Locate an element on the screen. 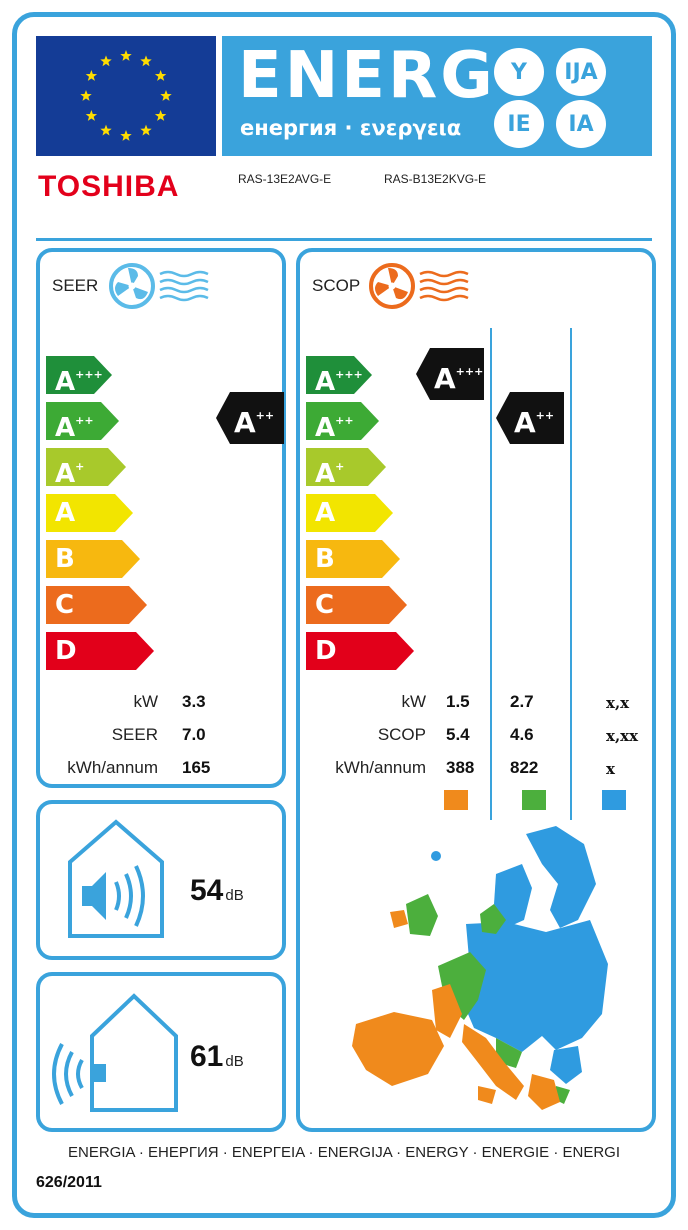 This screenshot has width=688, height=1230. seer-rating-pointer: A++ is located at coordinates (250, 418).